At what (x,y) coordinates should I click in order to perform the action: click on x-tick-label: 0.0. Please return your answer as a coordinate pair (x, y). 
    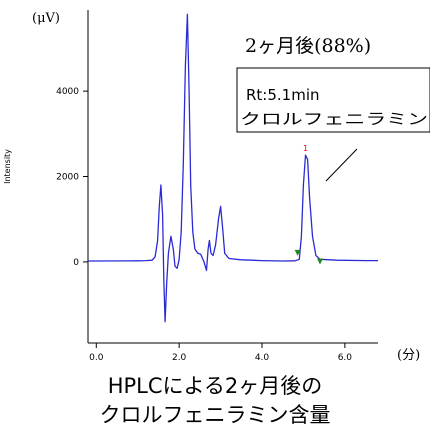
    Looking at the image, I should click on (96, 358).